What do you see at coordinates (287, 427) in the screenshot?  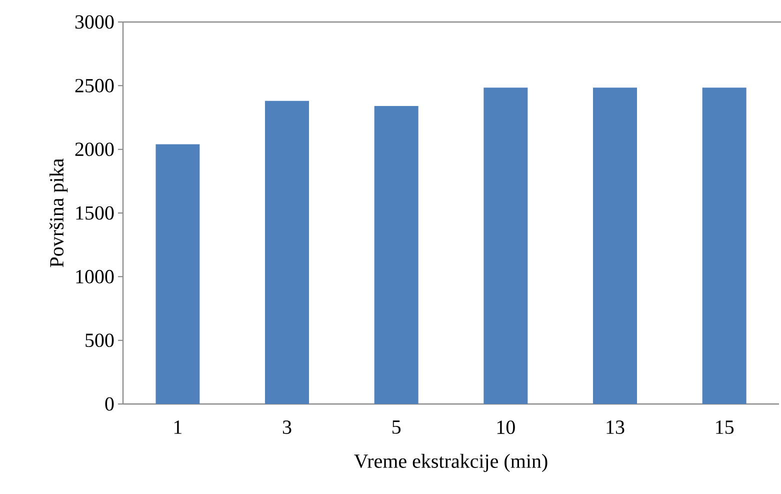 I see `x-tick-label: 3` at bounding box center [287, 427].